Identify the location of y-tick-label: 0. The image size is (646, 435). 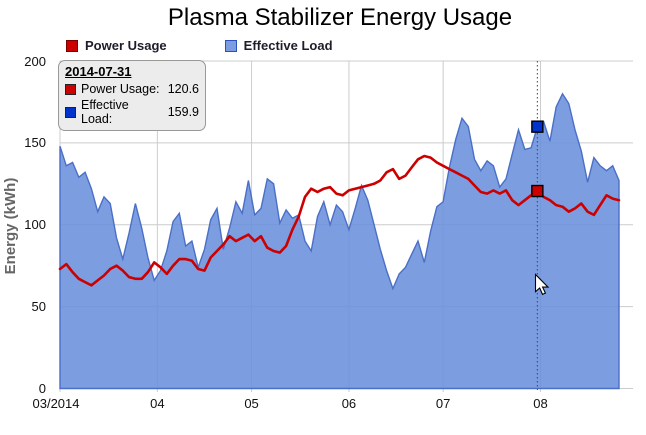
(42, 388).